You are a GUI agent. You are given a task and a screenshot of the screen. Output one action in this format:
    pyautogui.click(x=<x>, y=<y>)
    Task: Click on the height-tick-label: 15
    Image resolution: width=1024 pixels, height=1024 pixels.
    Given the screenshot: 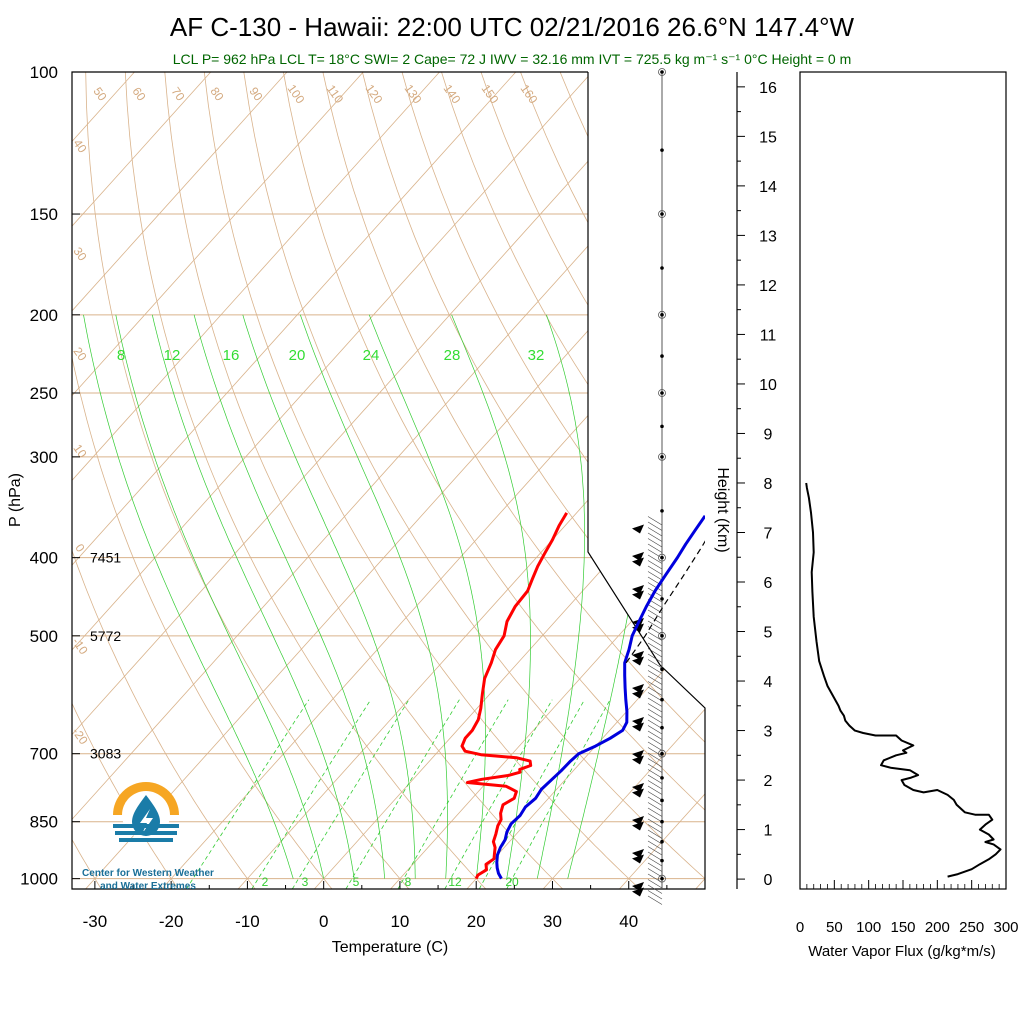 What is the action you would take?
    pyautogui.click(x=768, y=137)
    